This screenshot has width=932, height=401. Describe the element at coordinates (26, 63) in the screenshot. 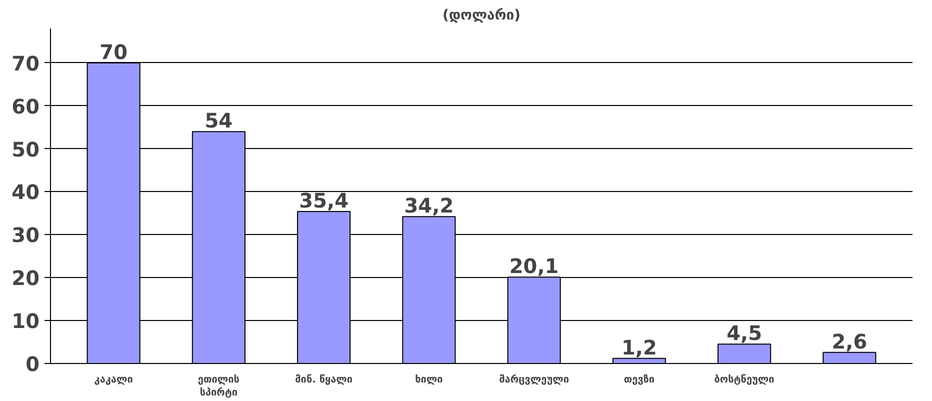

I see `y-tick-label: 70` at that location.